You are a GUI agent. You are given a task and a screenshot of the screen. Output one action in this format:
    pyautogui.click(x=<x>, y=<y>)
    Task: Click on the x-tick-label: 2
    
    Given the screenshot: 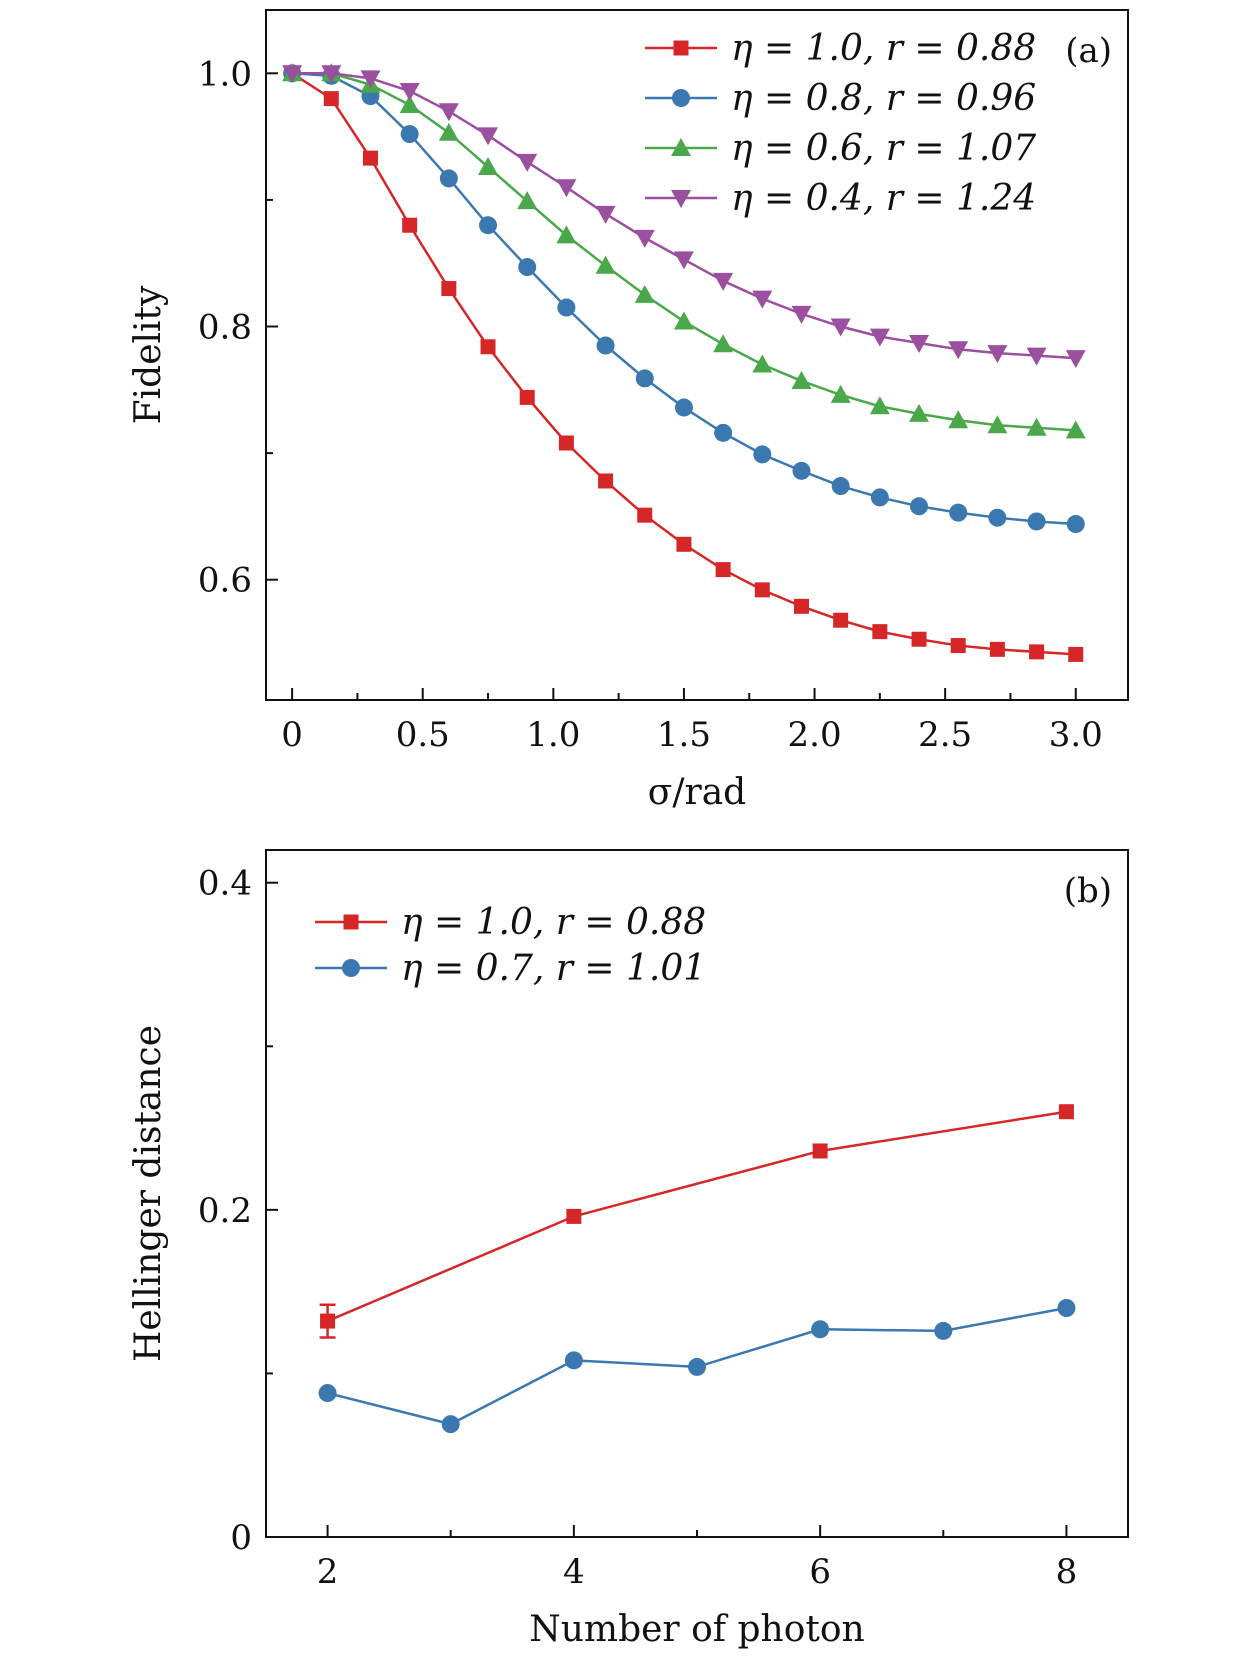 What is the action you would take?
    pyautogui.click(x=328, y=1572)
    